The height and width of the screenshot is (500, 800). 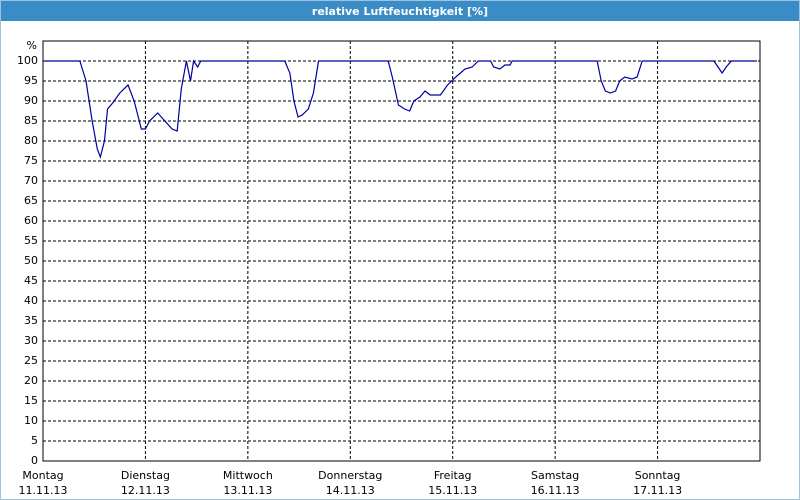 I want to click on y-tick-label: 95, so click(x=31, y=80).